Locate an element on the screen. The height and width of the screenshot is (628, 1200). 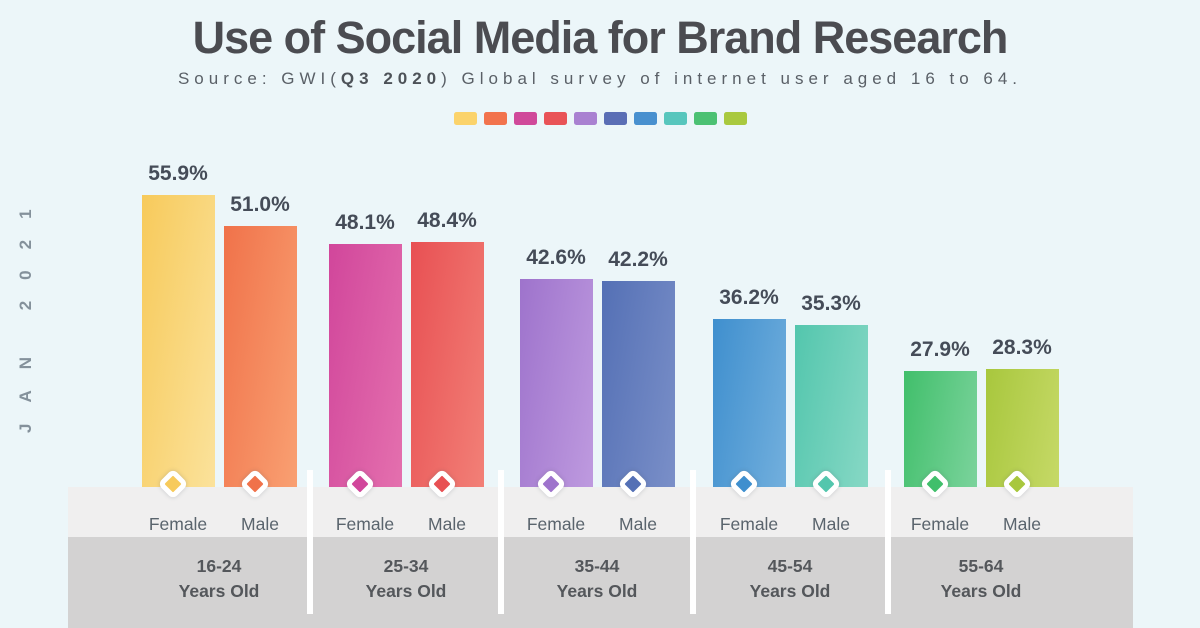
value-label: 42.2% is located at coordinates (638, 259).